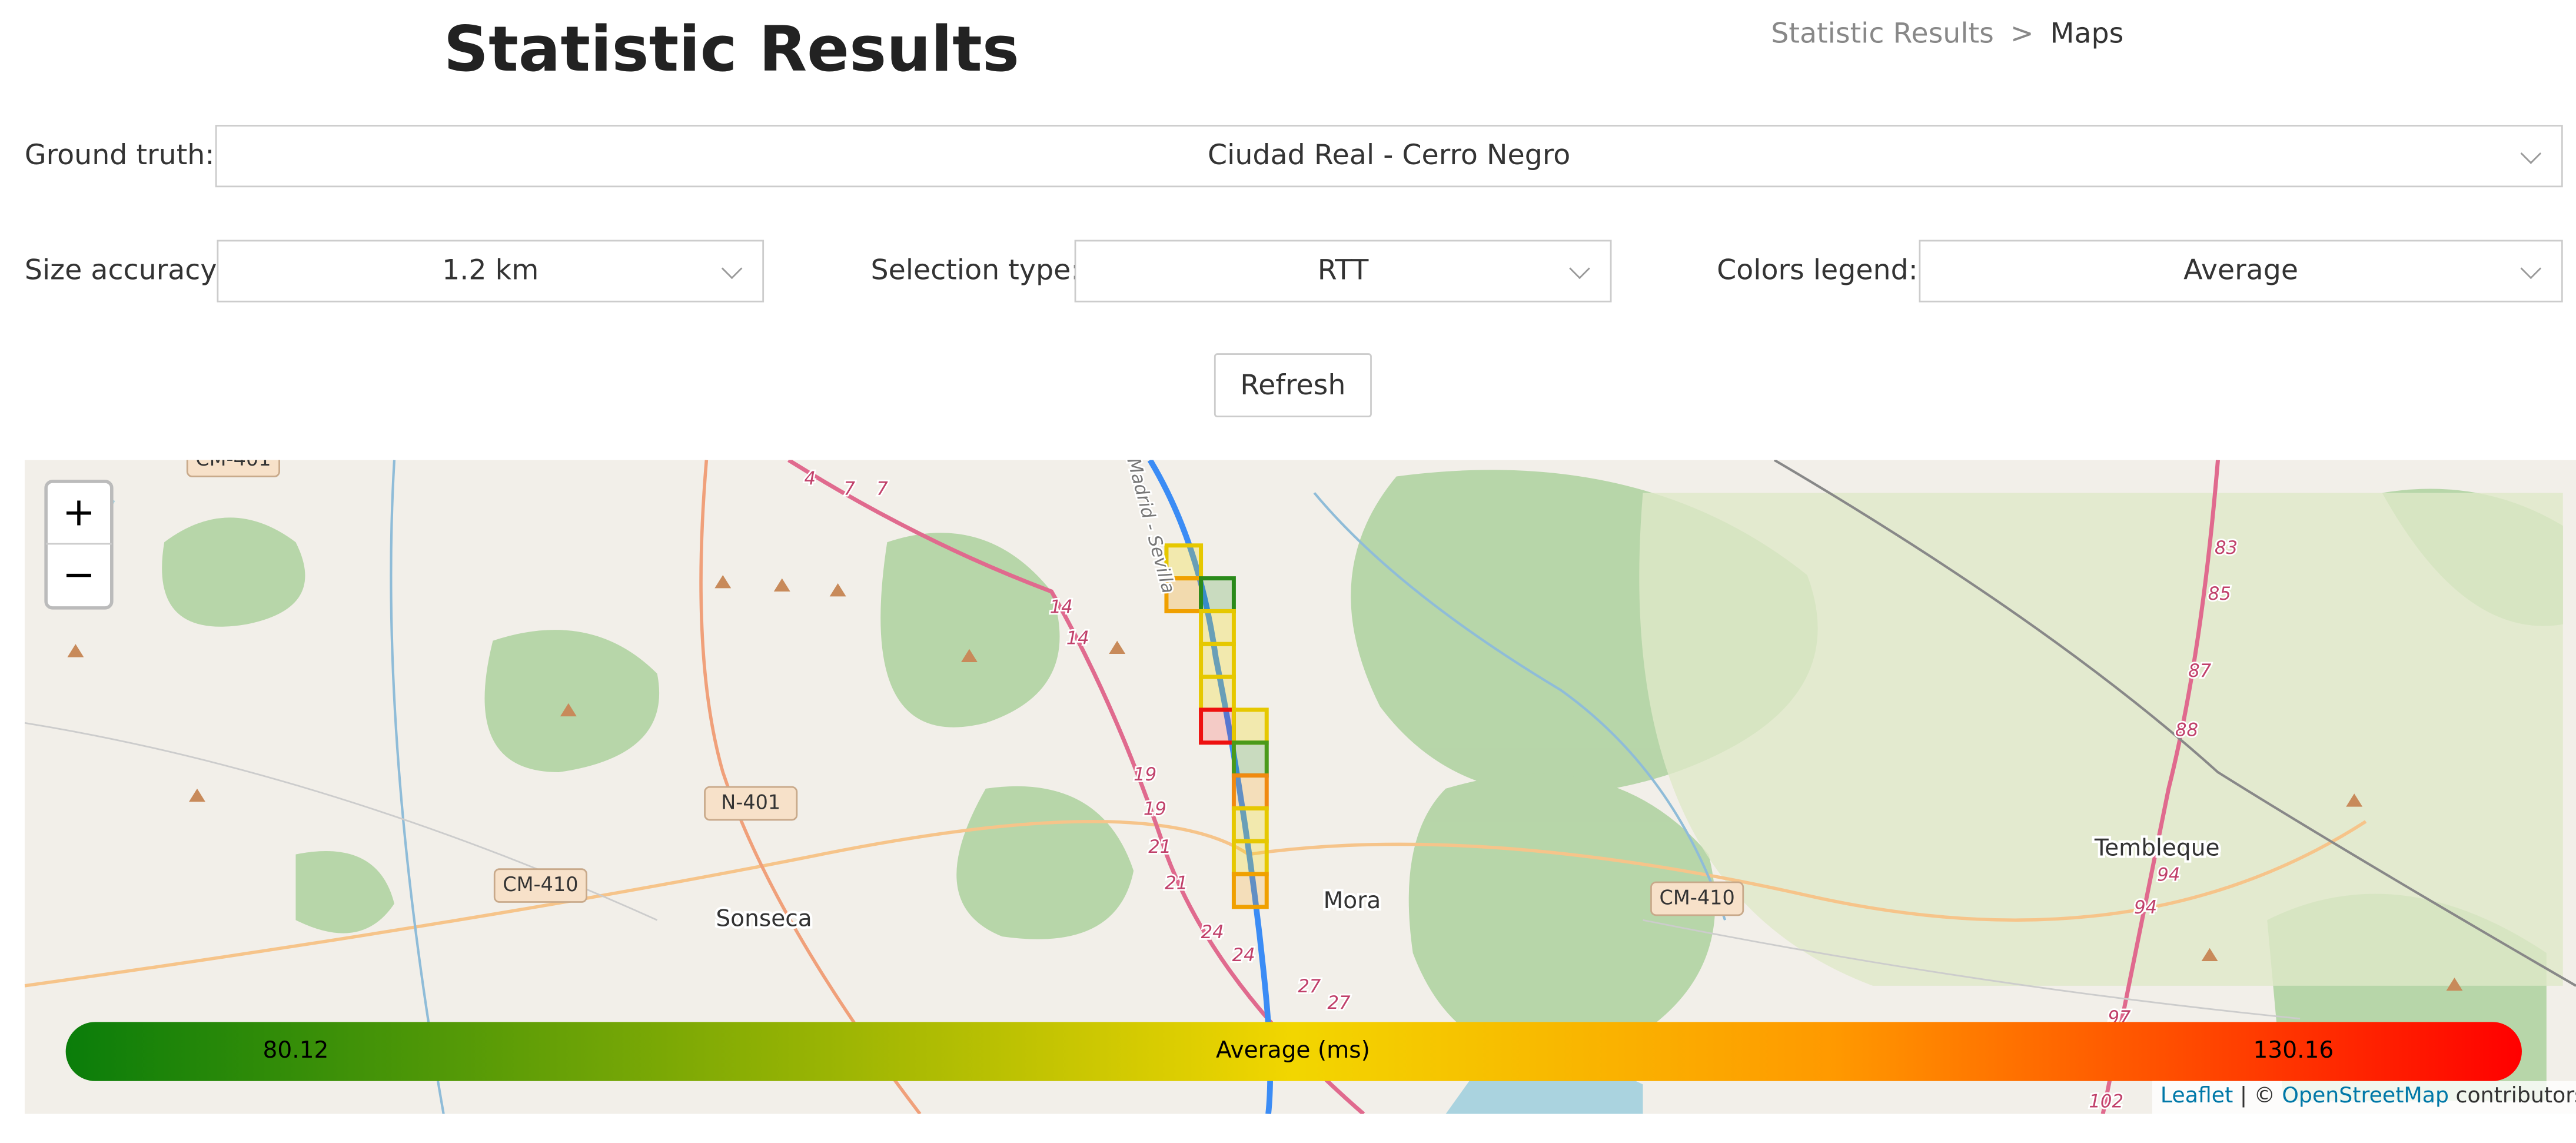 This screenshot has width=2576, height=1143. I want to click on road-number: 4, so click(810, 480).